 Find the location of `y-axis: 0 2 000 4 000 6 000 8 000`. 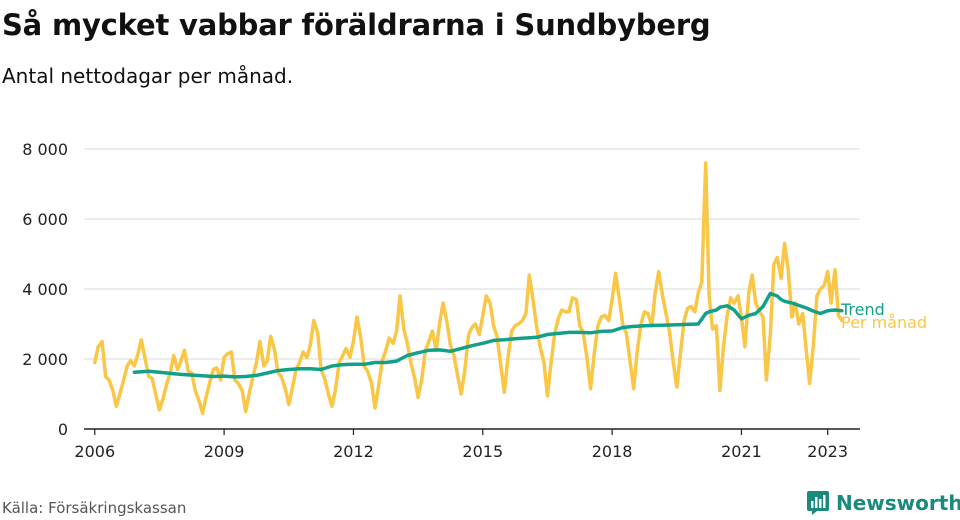

y-axis: 0 2 000 4 000 6 000 8 000 is located at coordinates (45, 289).